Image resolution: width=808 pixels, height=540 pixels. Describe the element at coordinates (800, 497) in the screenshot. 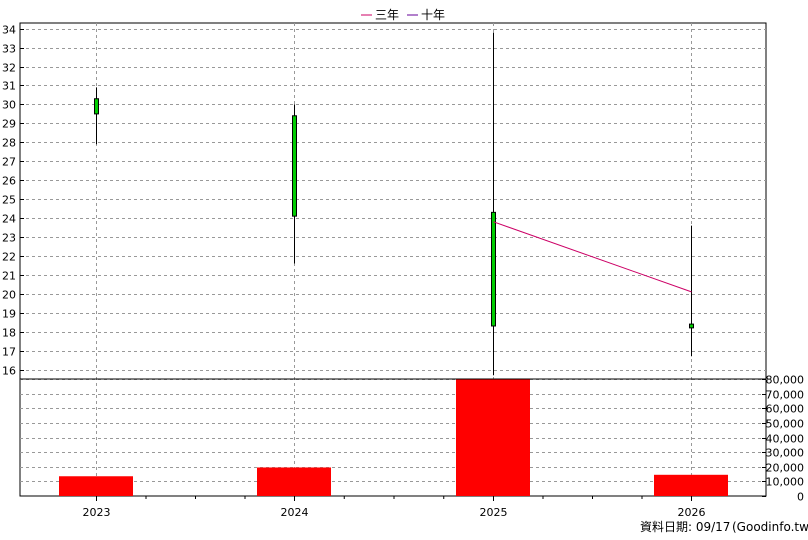

I see `volume-tick-label: 0` at that location.